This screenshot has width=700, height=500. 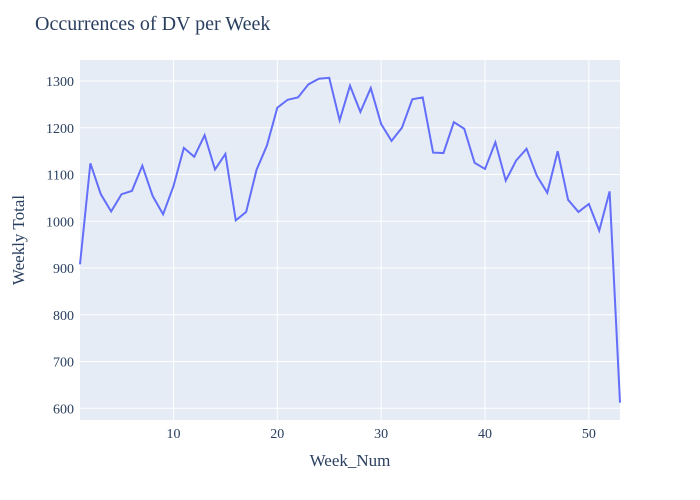 What do you see at coordinates (63, 363) in the screenshot?
I see `y-tick-label: 700` at bounding box center [63, 363].